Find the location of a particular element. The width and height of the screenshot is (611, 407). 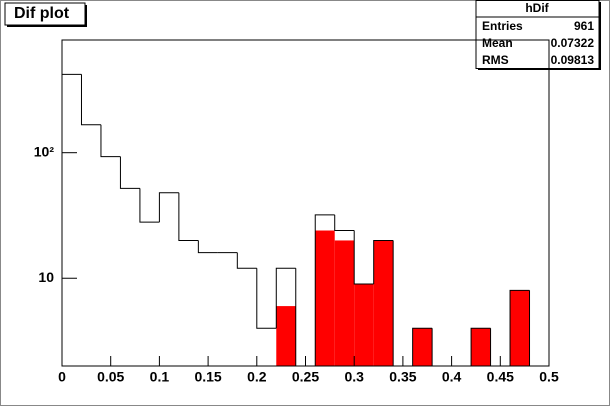

x-tick-label: 0.45 is located at coordinates (500, 377).